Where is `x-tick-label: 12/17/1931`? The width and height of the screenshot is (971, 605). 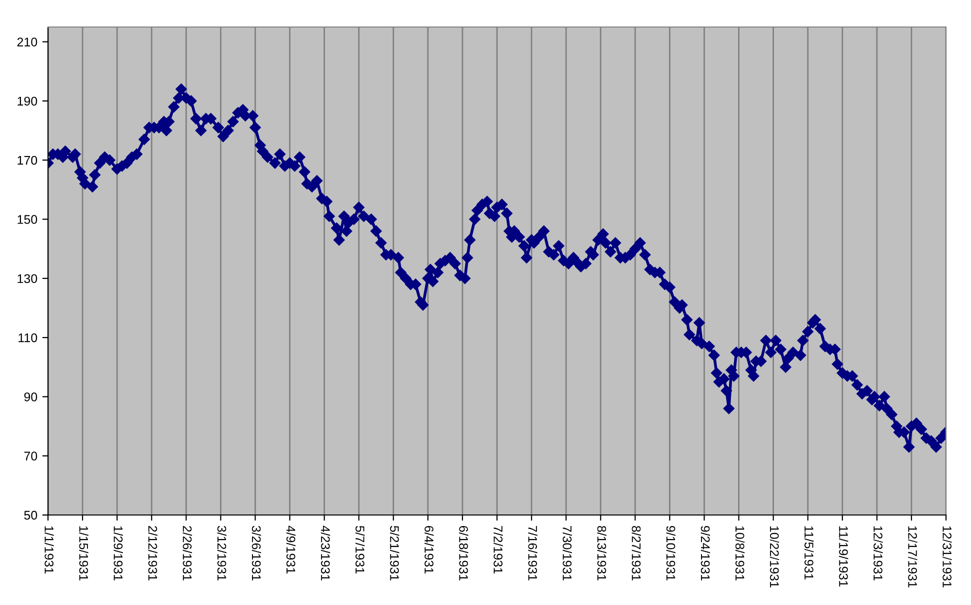 x-tick-label: 12/17/1931 is located at coordinates (913, 557).